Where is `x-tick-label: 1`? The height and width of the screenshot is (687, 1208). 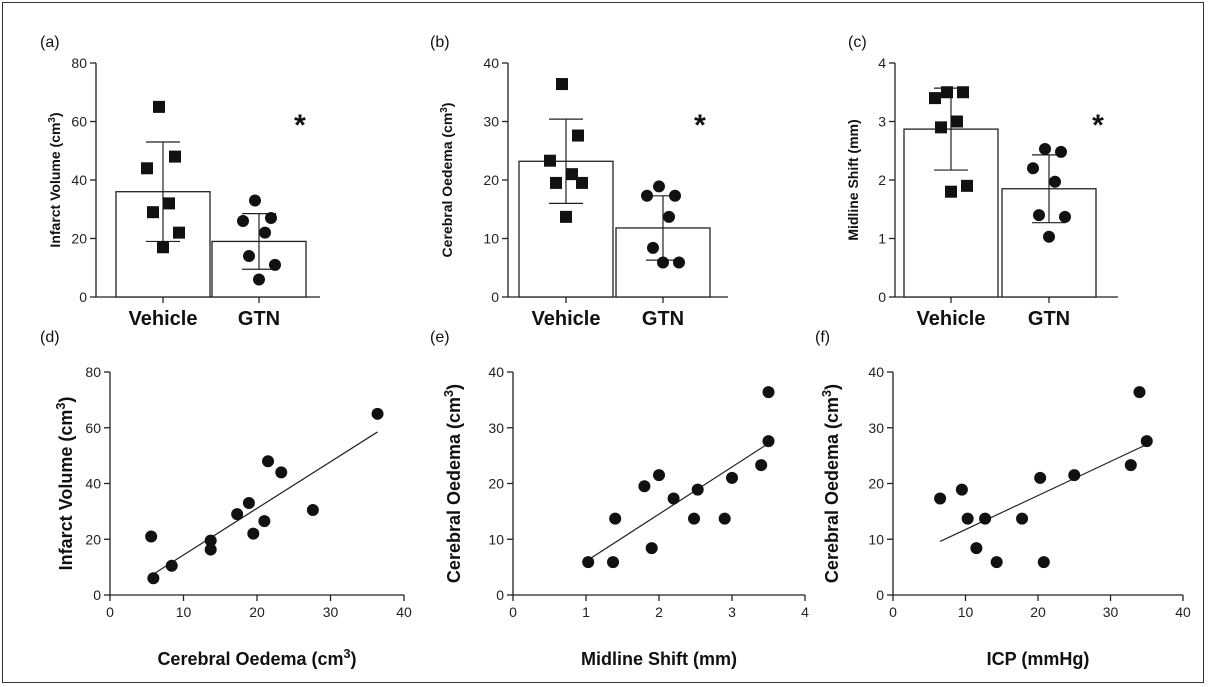
x-tick-label: 1 is located at coordinates (586, 612).